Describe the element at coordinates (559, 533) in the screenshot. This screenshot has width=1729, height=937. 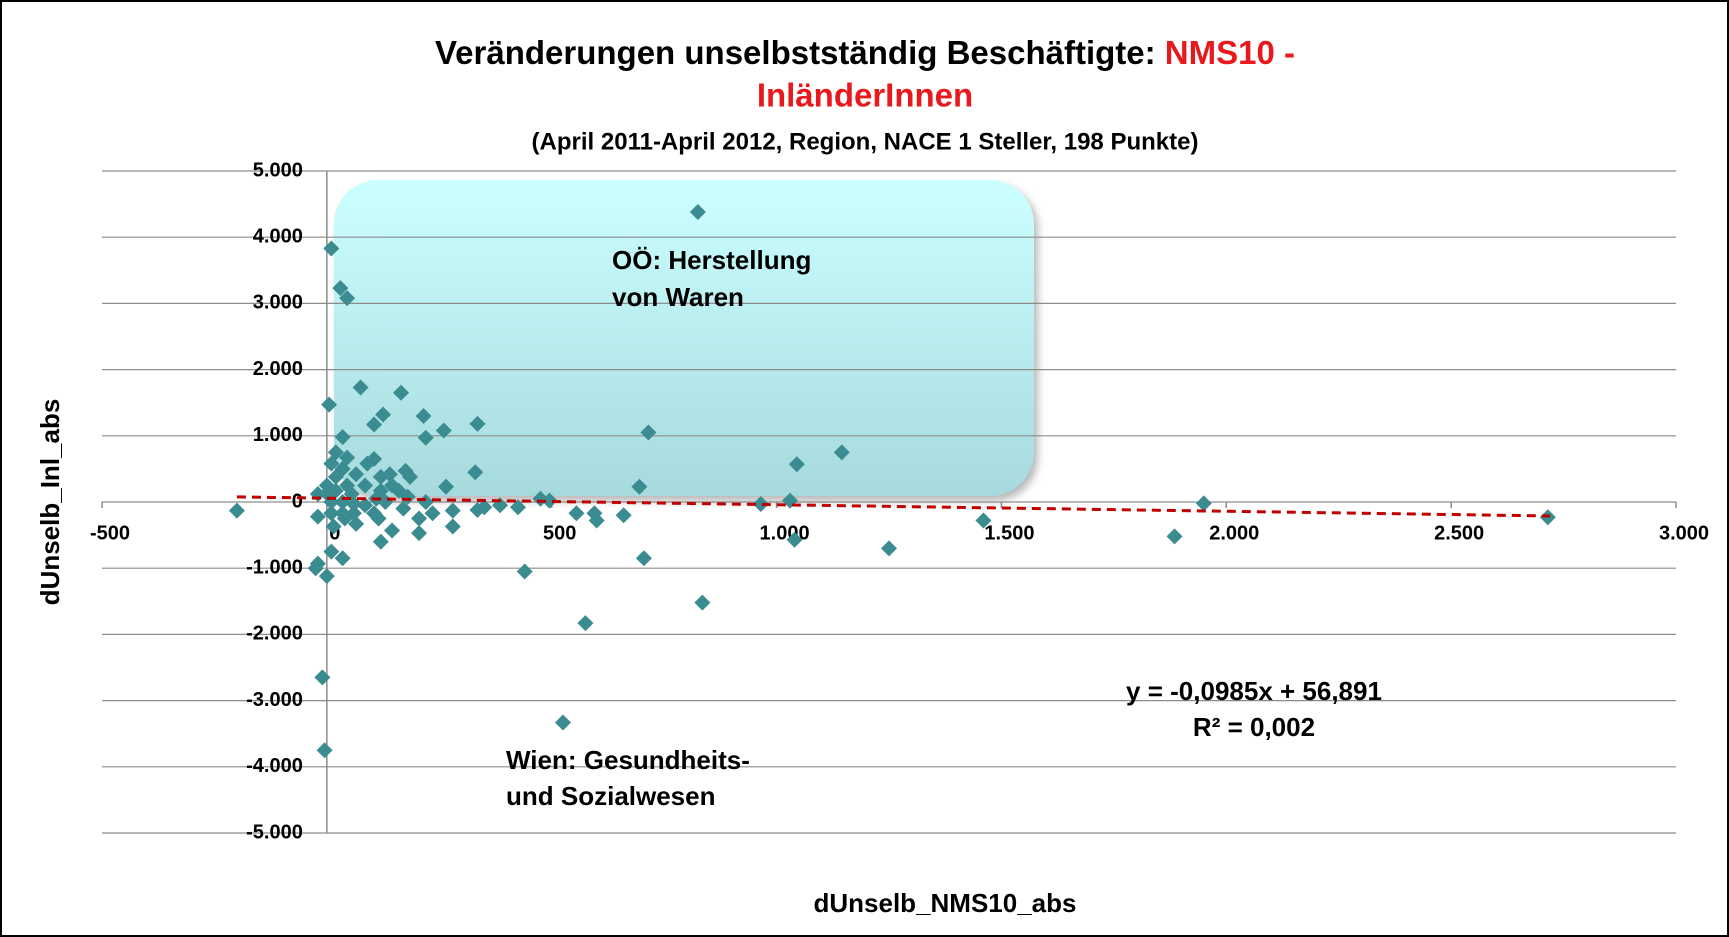
I see `x-tick-label: 500` at that location.